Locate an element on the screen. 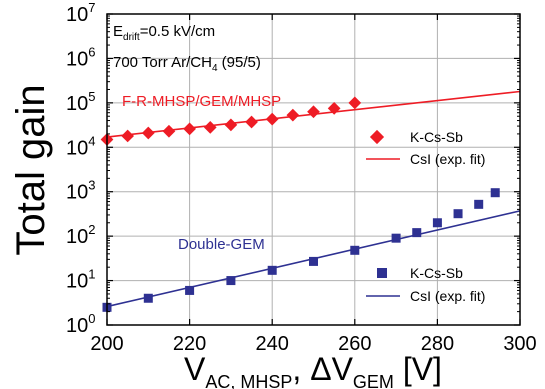  x-tick-label: 300 is located at coordinates (519, 344).